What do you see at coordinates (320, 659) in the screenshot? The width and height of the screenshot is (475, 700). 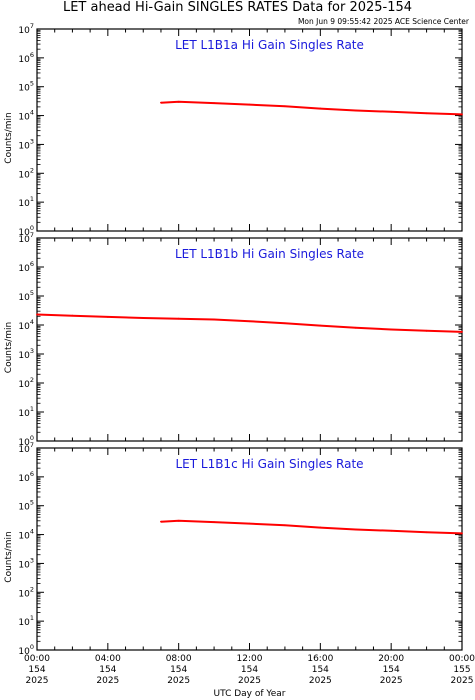 I see `x-tick-time: 16:00` at bounding box center [320, 659].